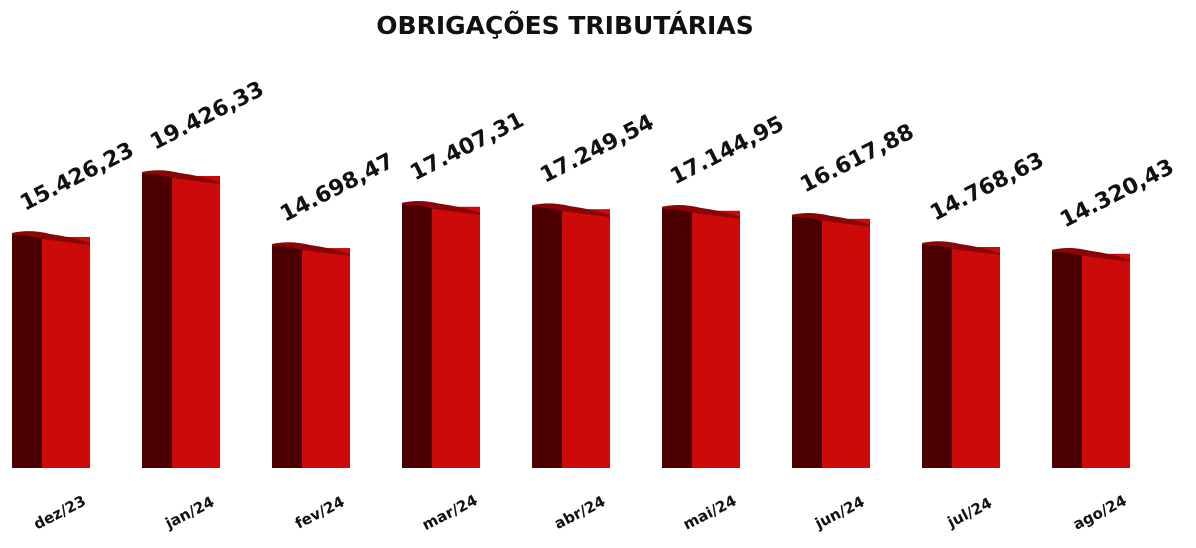  I want to click on value-label: 14.320,43, so click(1117, 194).